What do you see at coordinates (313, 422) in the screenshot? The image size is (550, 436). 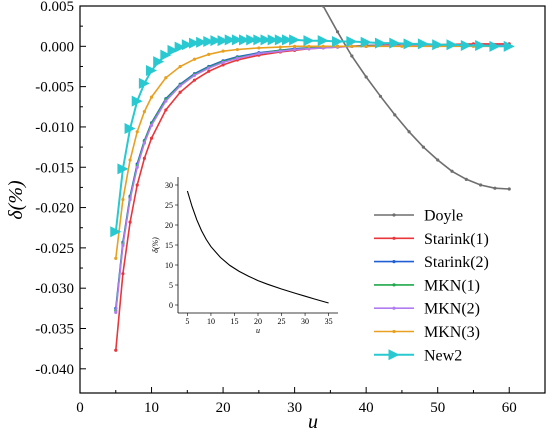 I see `x-axis-title: u` at bounding box center [313, 422].